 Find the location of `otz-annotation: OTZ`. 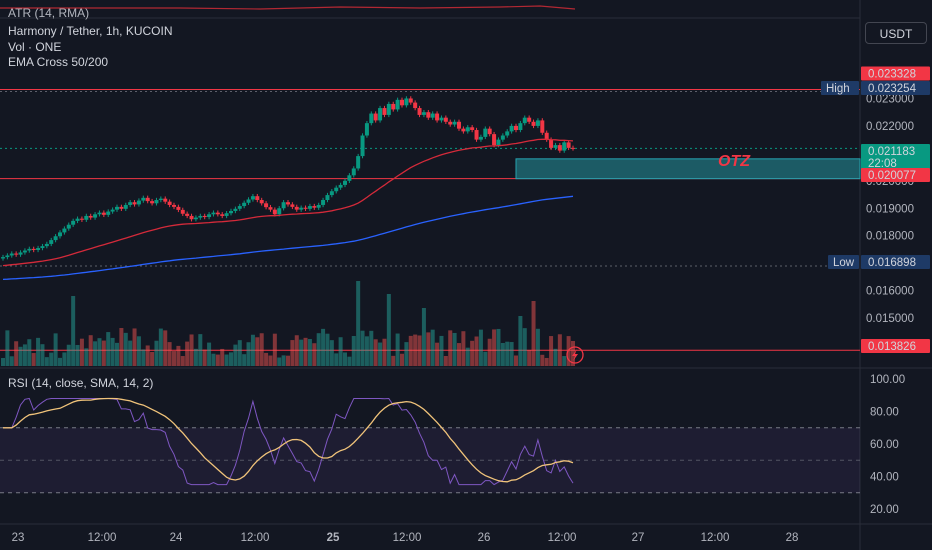

otz-annotation: OTZ is located at coordinates (734, 161).